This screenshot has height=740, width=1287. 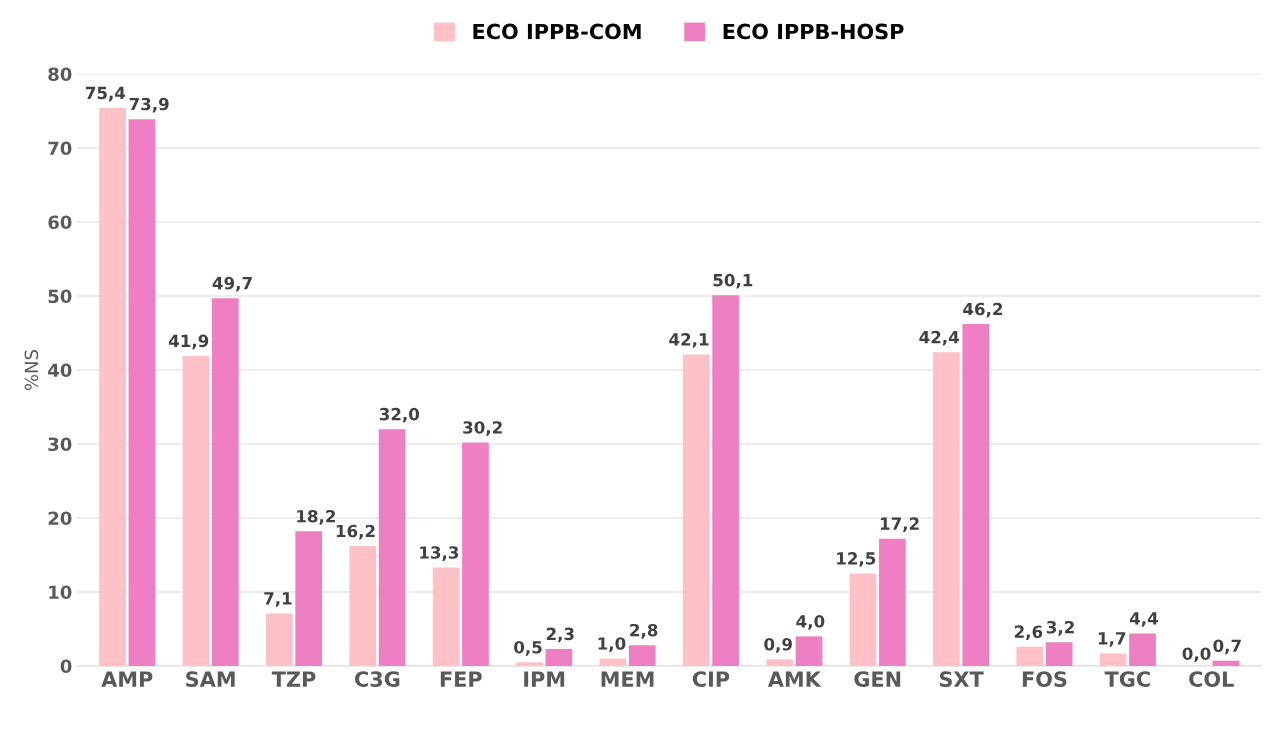 I want to click on x-tick-label: TGC, so click(x=1127, y=679).